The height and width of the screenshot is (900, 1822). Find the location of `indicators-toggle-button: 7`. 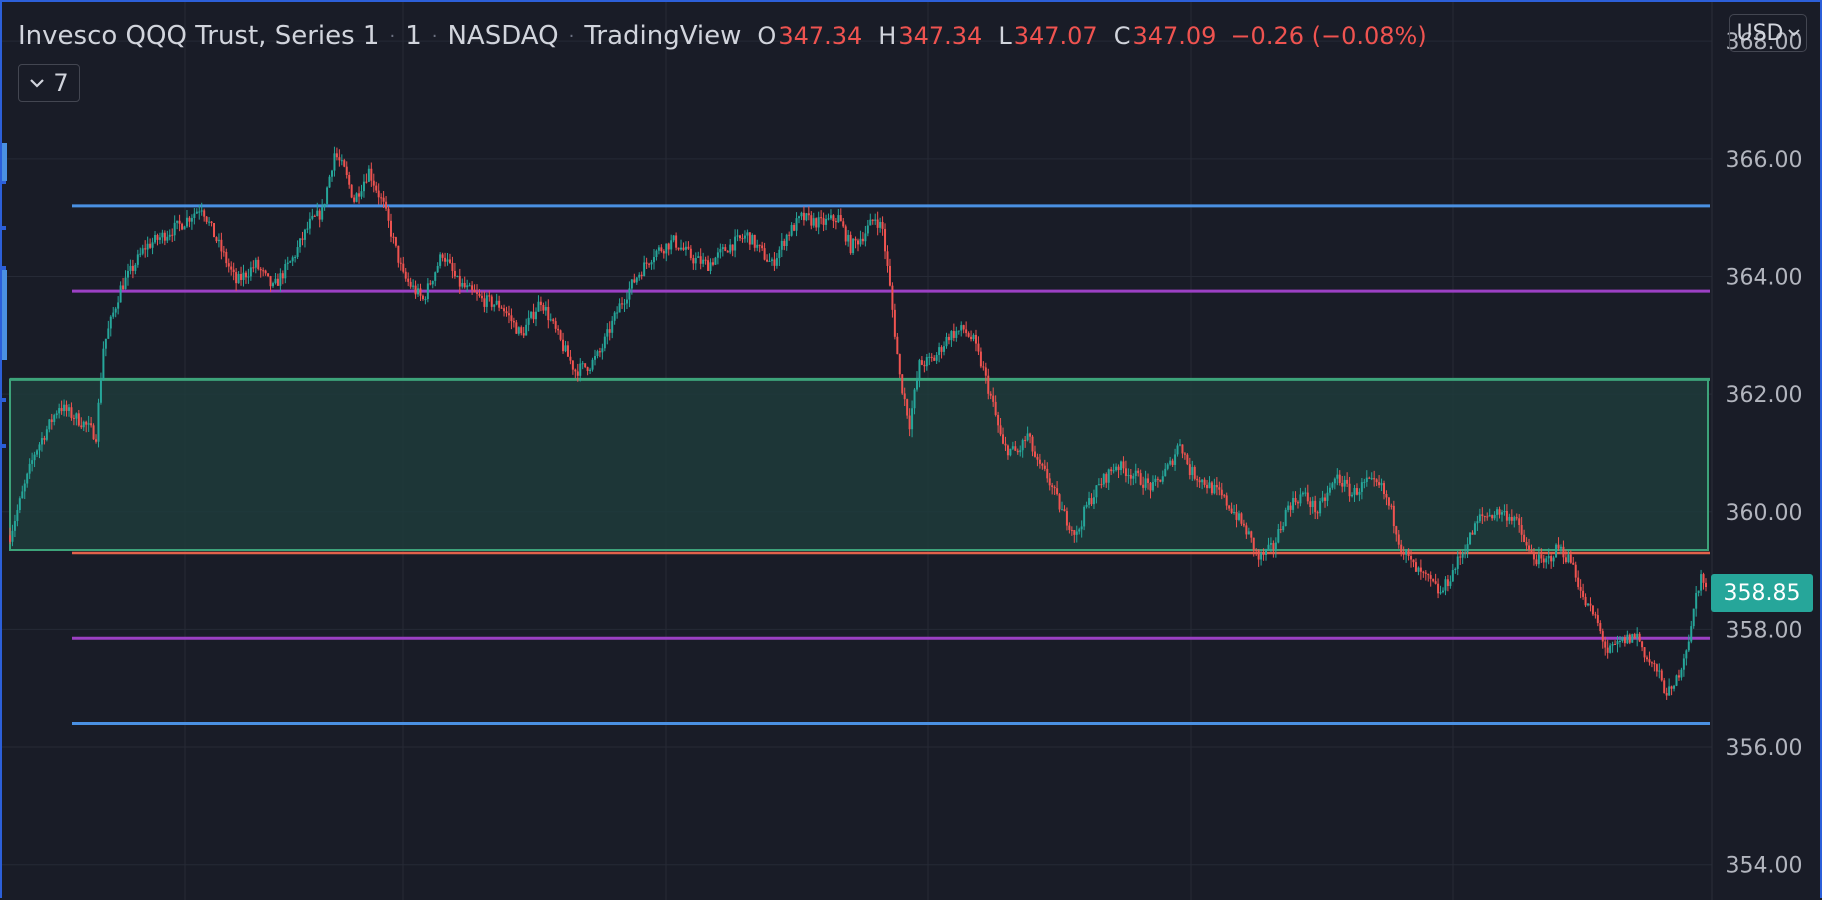

indicators-toggle-button: 7 is located at coordinates (49, 83).